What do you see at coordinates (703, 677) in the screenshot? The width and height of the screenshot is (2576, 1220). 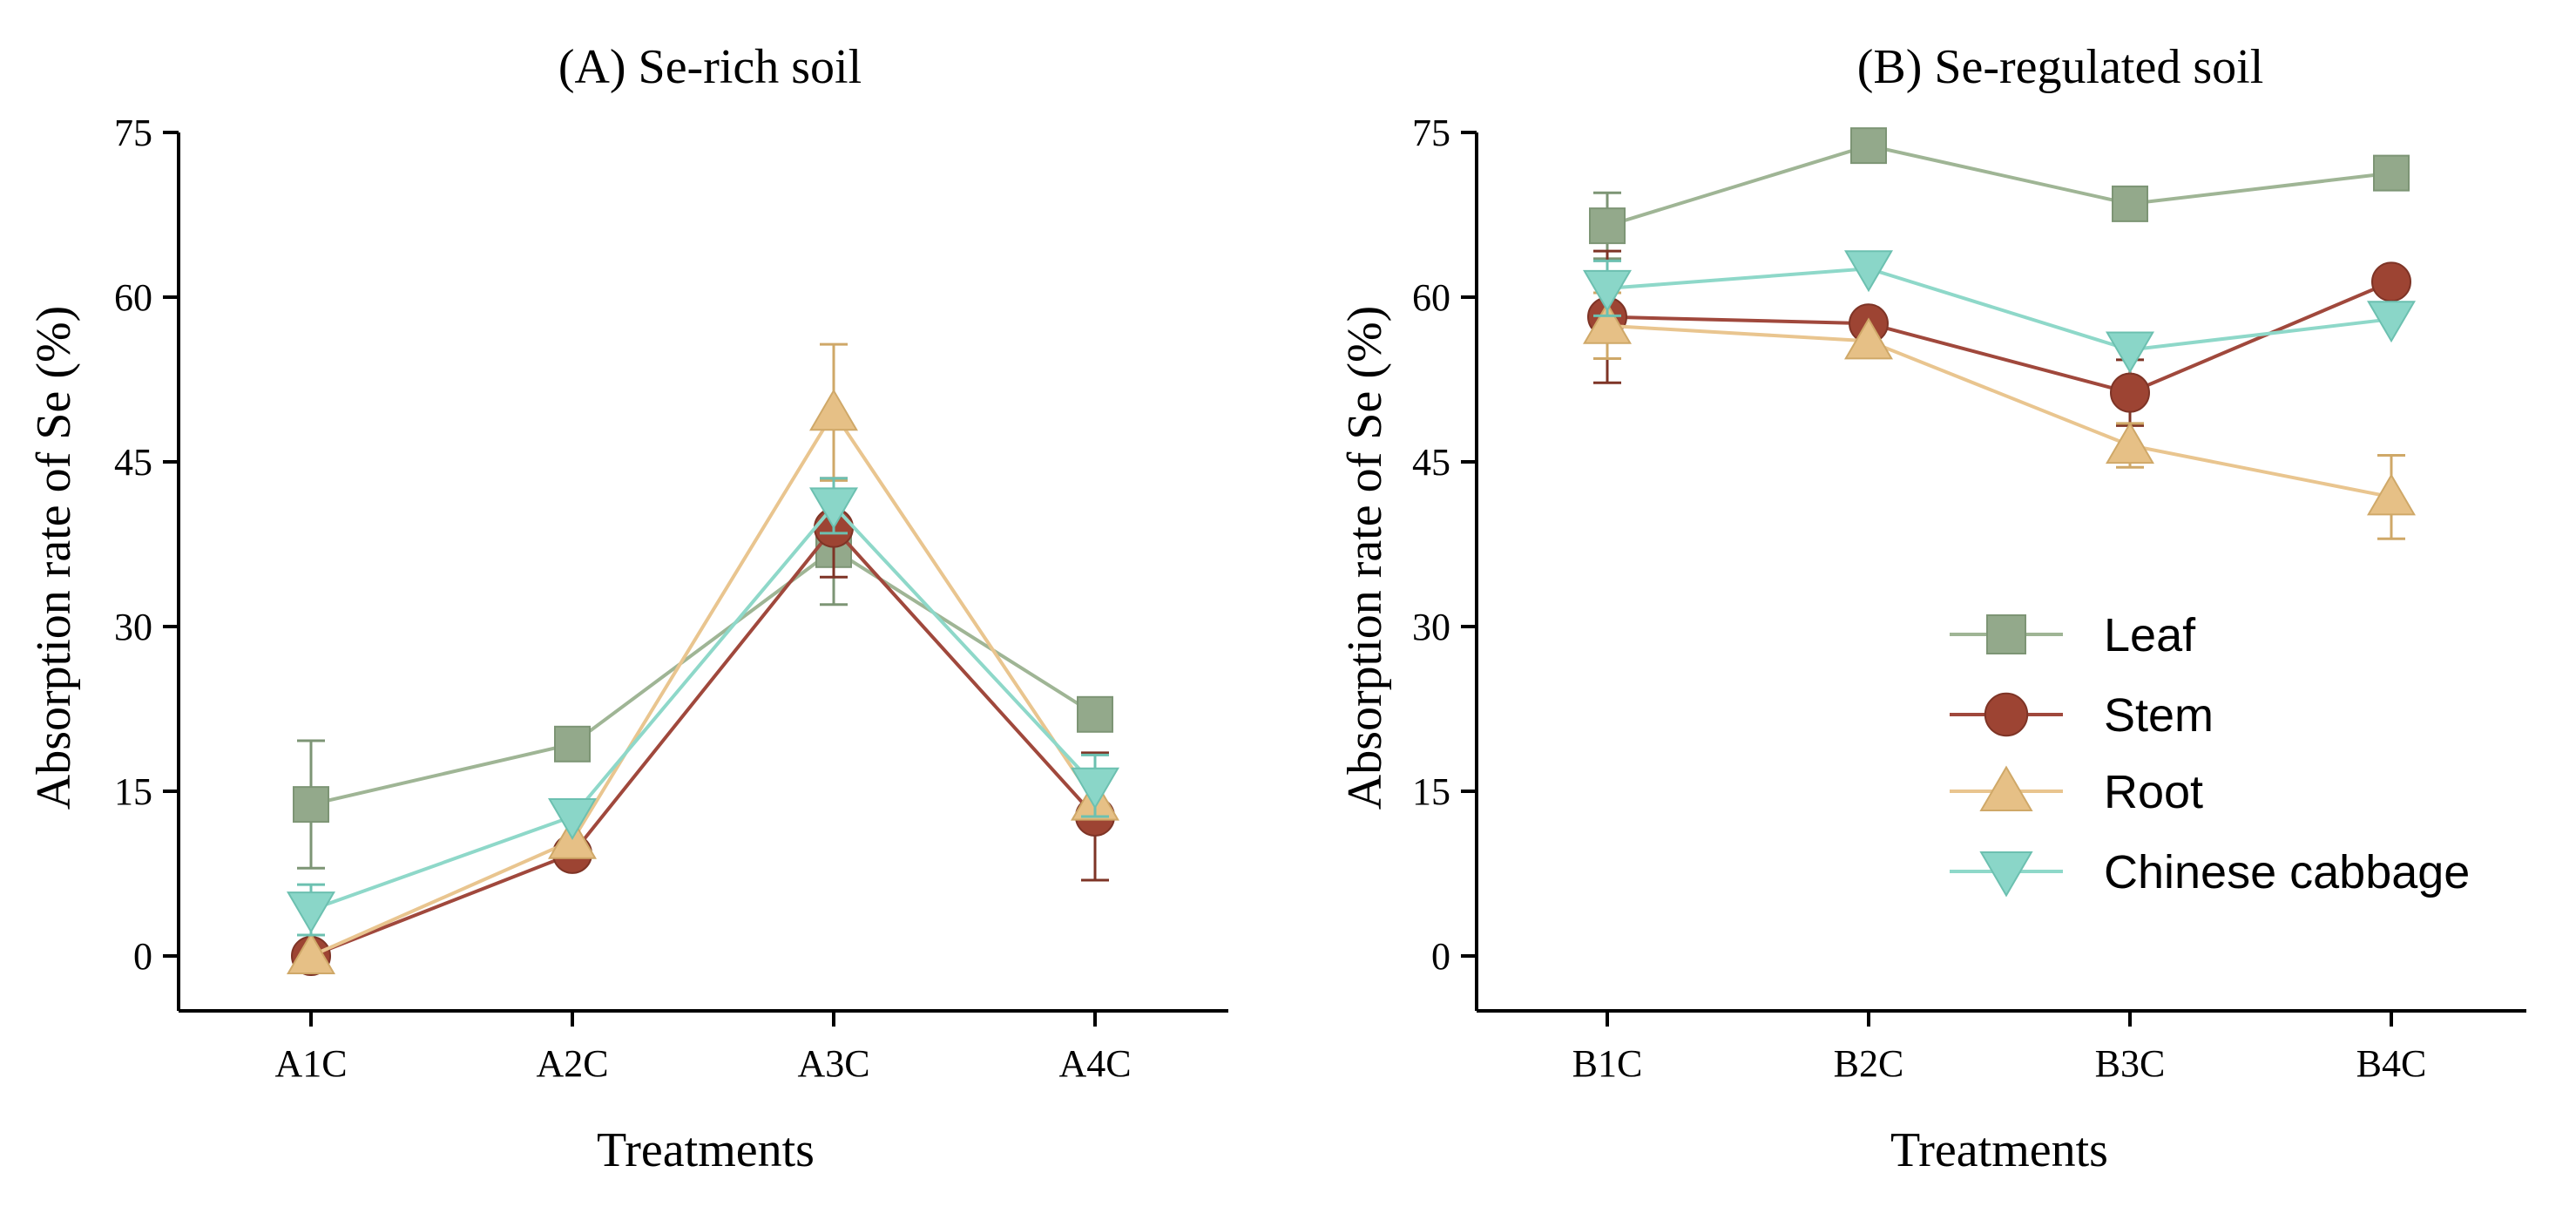 I see `panel-a-leaf-line` at bounding box center [703, 677].